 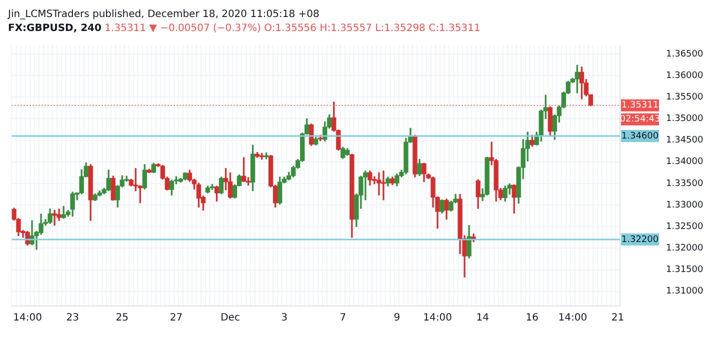 I want to click on y-tick-label: 1.32000, so click(x=685, y=249).